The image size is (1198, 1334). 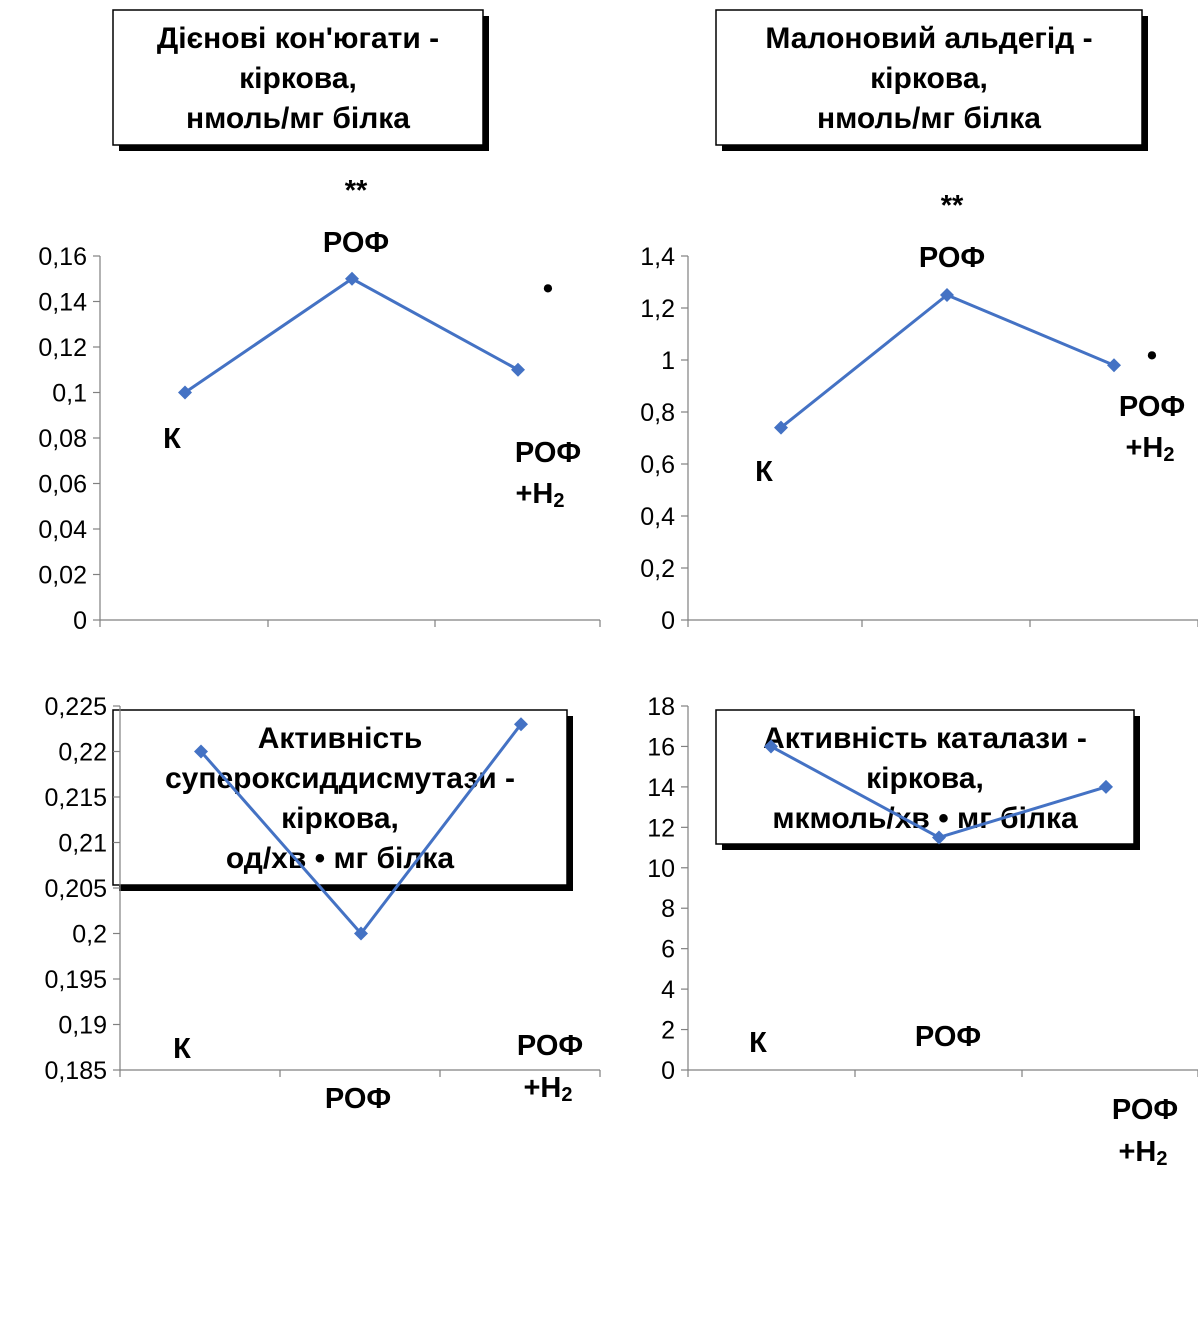 I want to click on y-tick-label: 0,21, so click(x=82, y=844).